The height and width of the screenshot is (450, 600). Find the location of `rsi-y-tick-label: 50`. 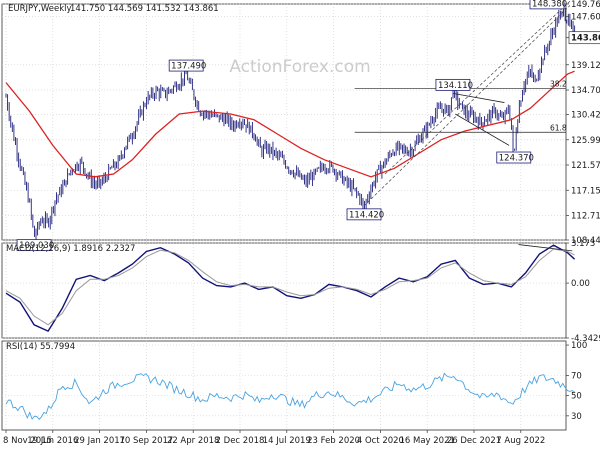

rsi-y-tick-label: 50 is located at coordinates (576, 397).